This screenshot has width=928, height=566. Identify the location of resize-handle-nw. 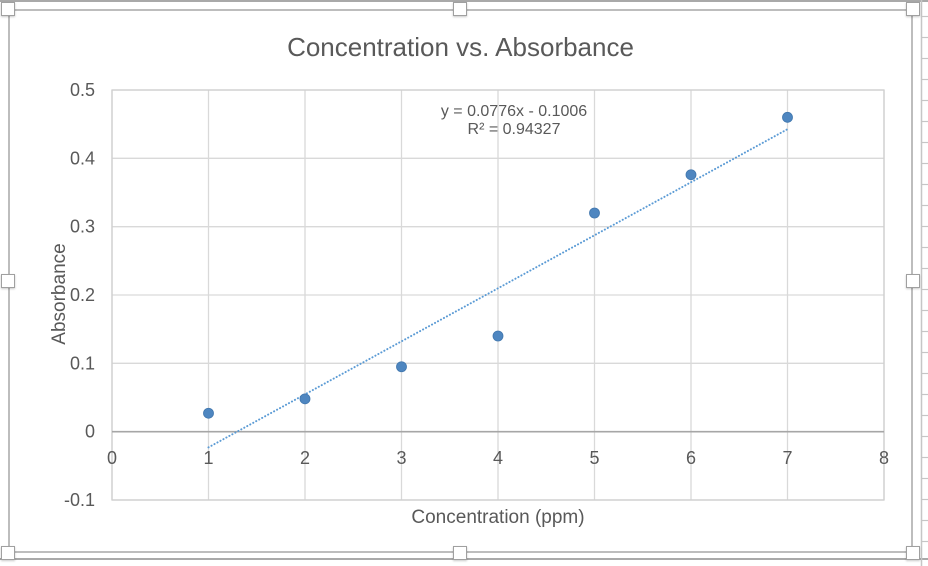
(8, 9).